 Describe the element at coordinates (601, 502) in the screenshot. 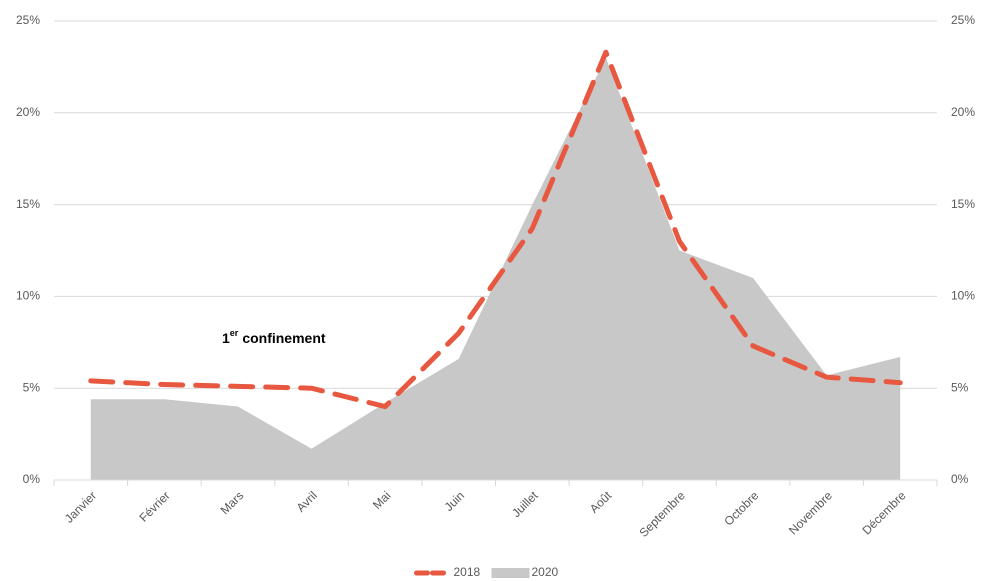

I see `x-tick-label: Août` at that location.